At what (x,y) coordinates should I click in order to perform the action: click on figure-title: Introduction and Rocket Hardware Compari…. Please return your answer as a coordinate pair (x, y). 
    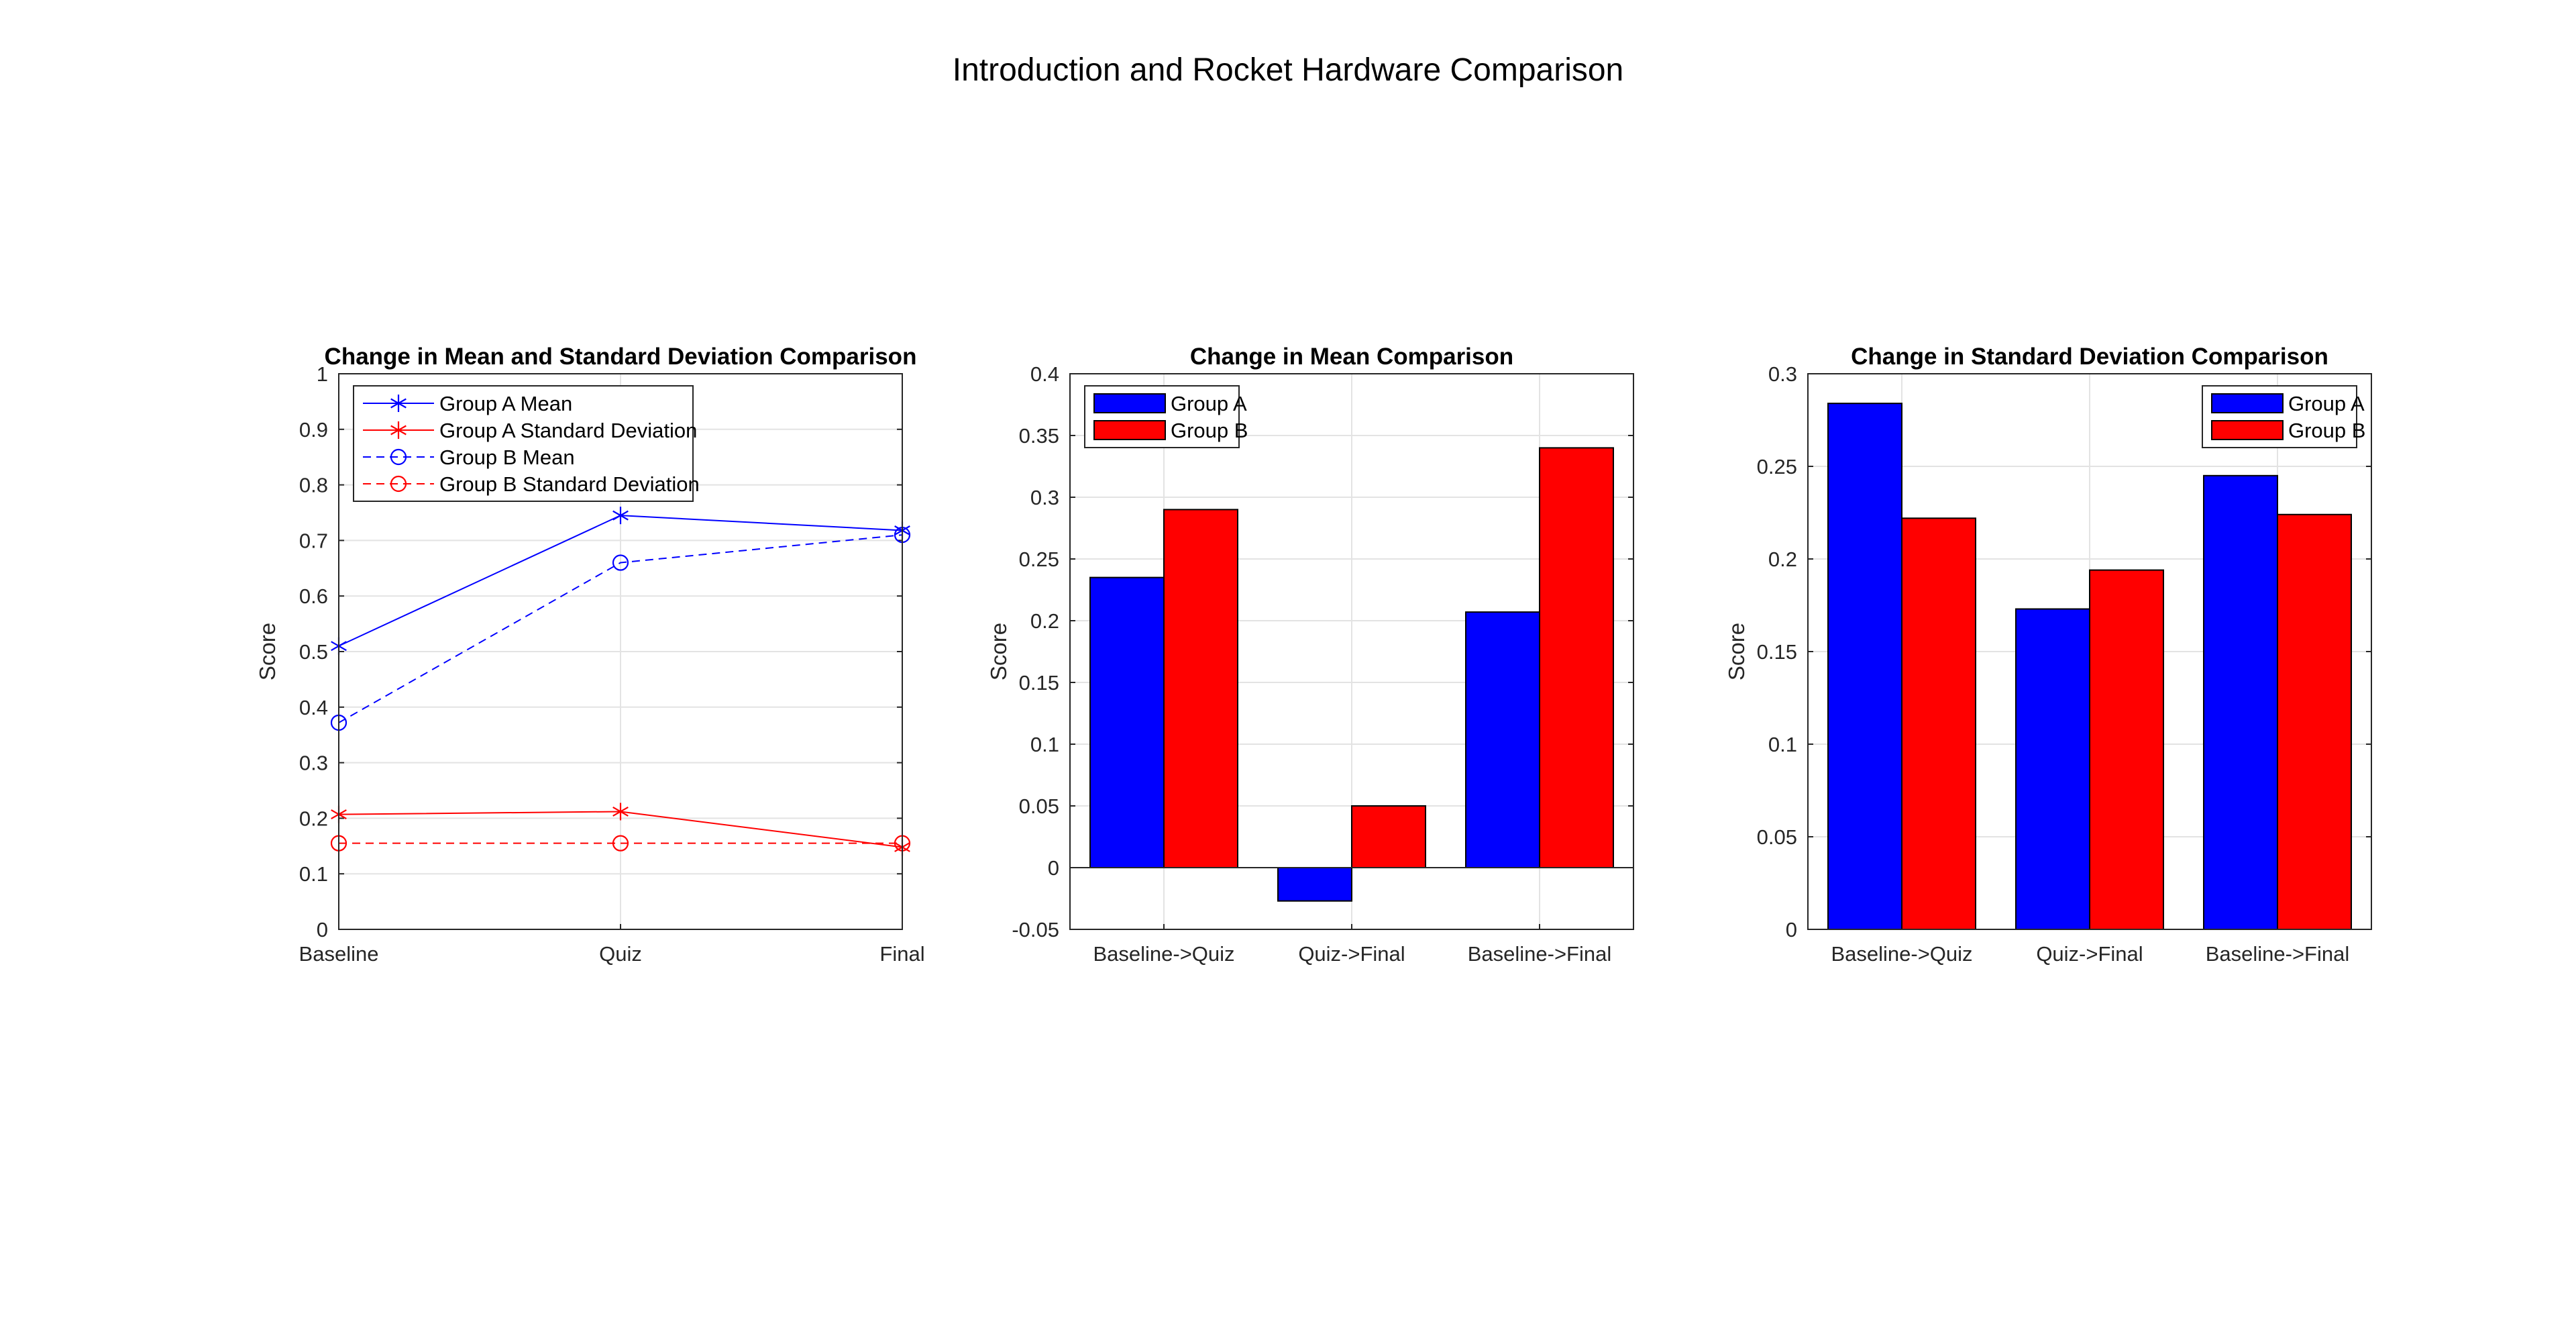
    Looking at the image, I should click on (1288, 70).